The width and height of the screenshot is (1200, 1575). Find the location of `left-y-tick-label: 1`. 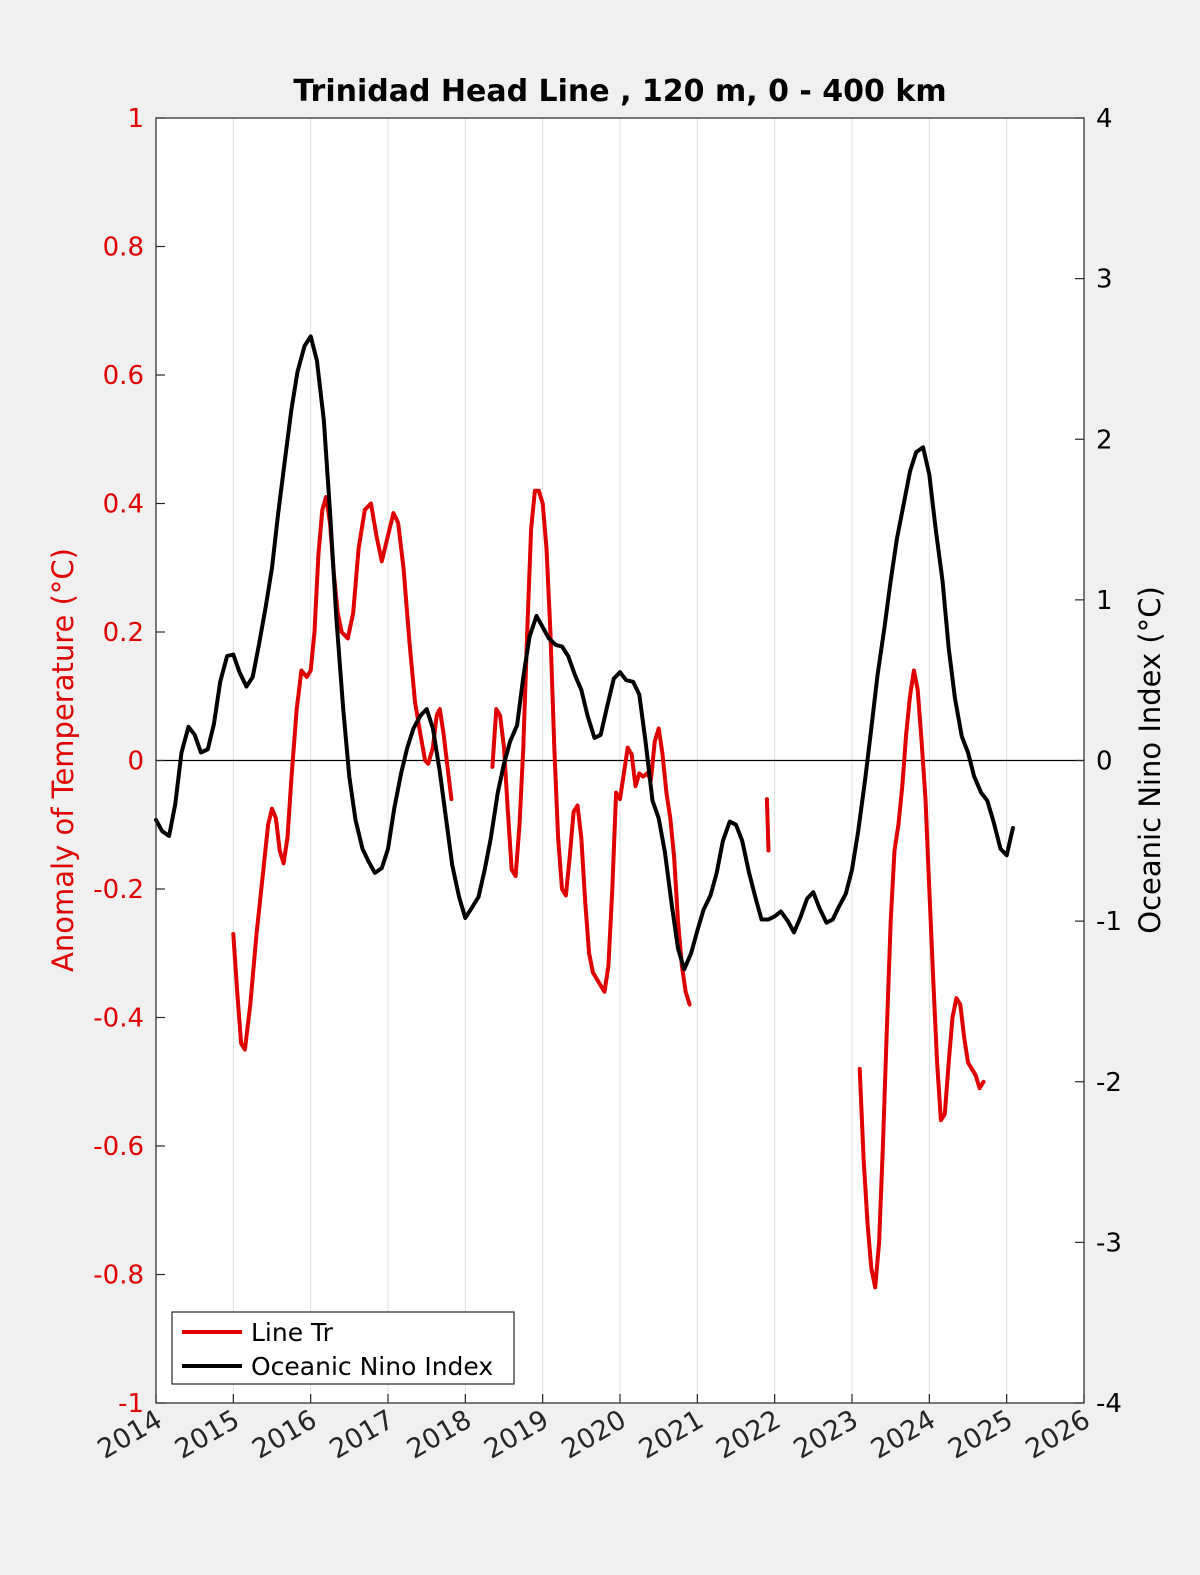

left-y-tick-label: 1 is located at coordinates (135, 119).